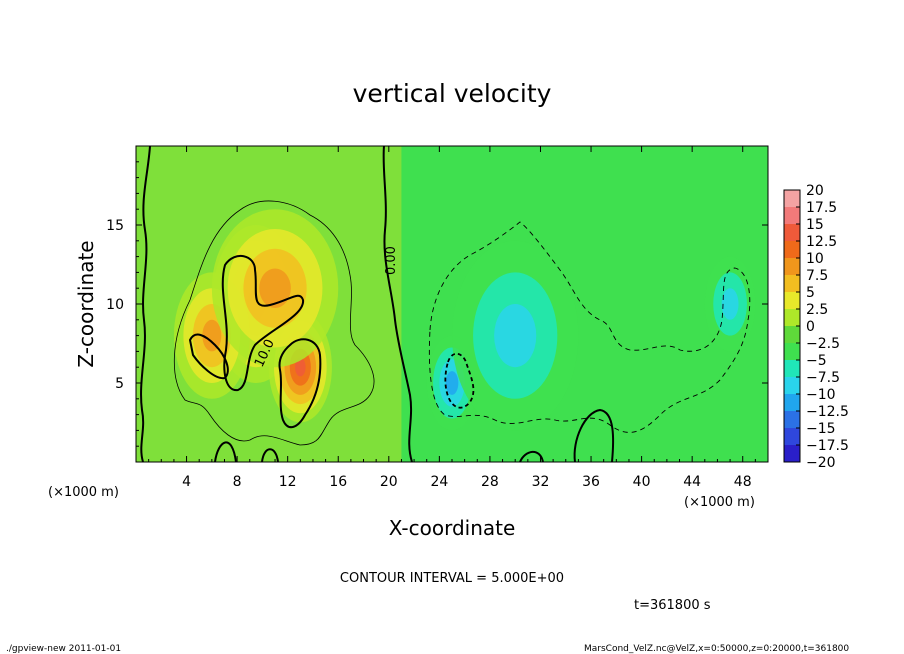 The image size is (904, 654). Describe the element at coordinates (237, 482) in the screenshot. I see `x-tick-label: 8` at that location.